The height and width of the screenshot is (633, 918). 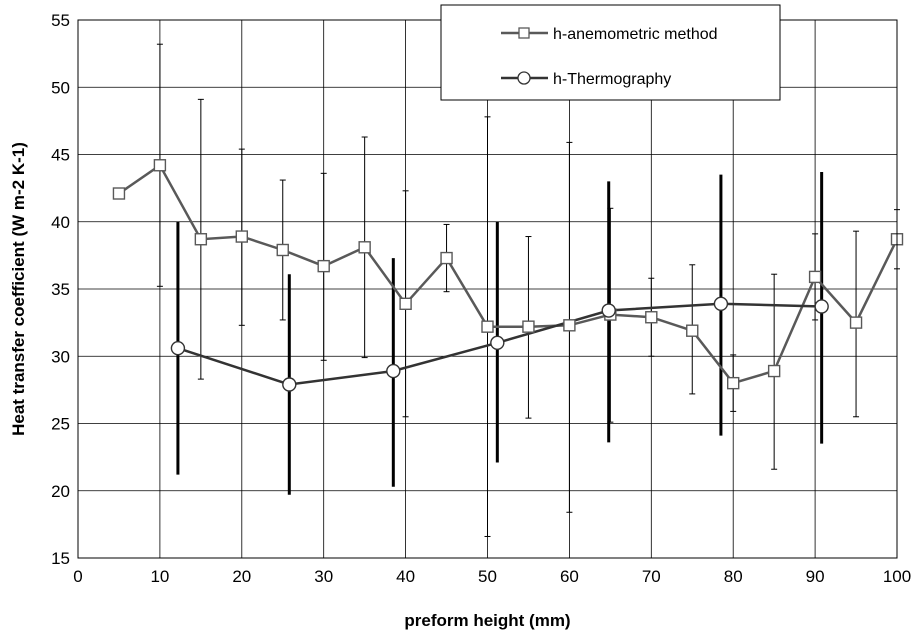 What do you see at coordinates (733, 576) in the screenshot?
I see `x-tick-label: 80` at bounding box center [733, 576].